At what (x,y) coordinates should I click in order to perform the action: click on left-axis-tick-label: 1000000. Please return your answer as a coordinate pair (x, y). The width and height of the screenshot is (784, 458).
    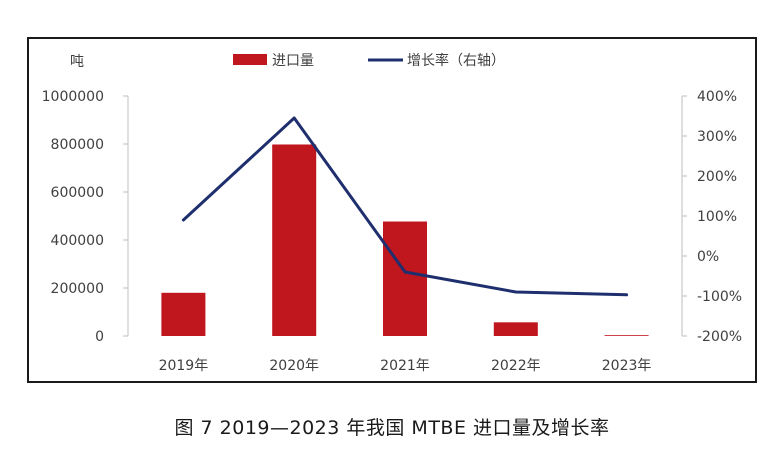
    Looking at the image, I should click on (73, 97).